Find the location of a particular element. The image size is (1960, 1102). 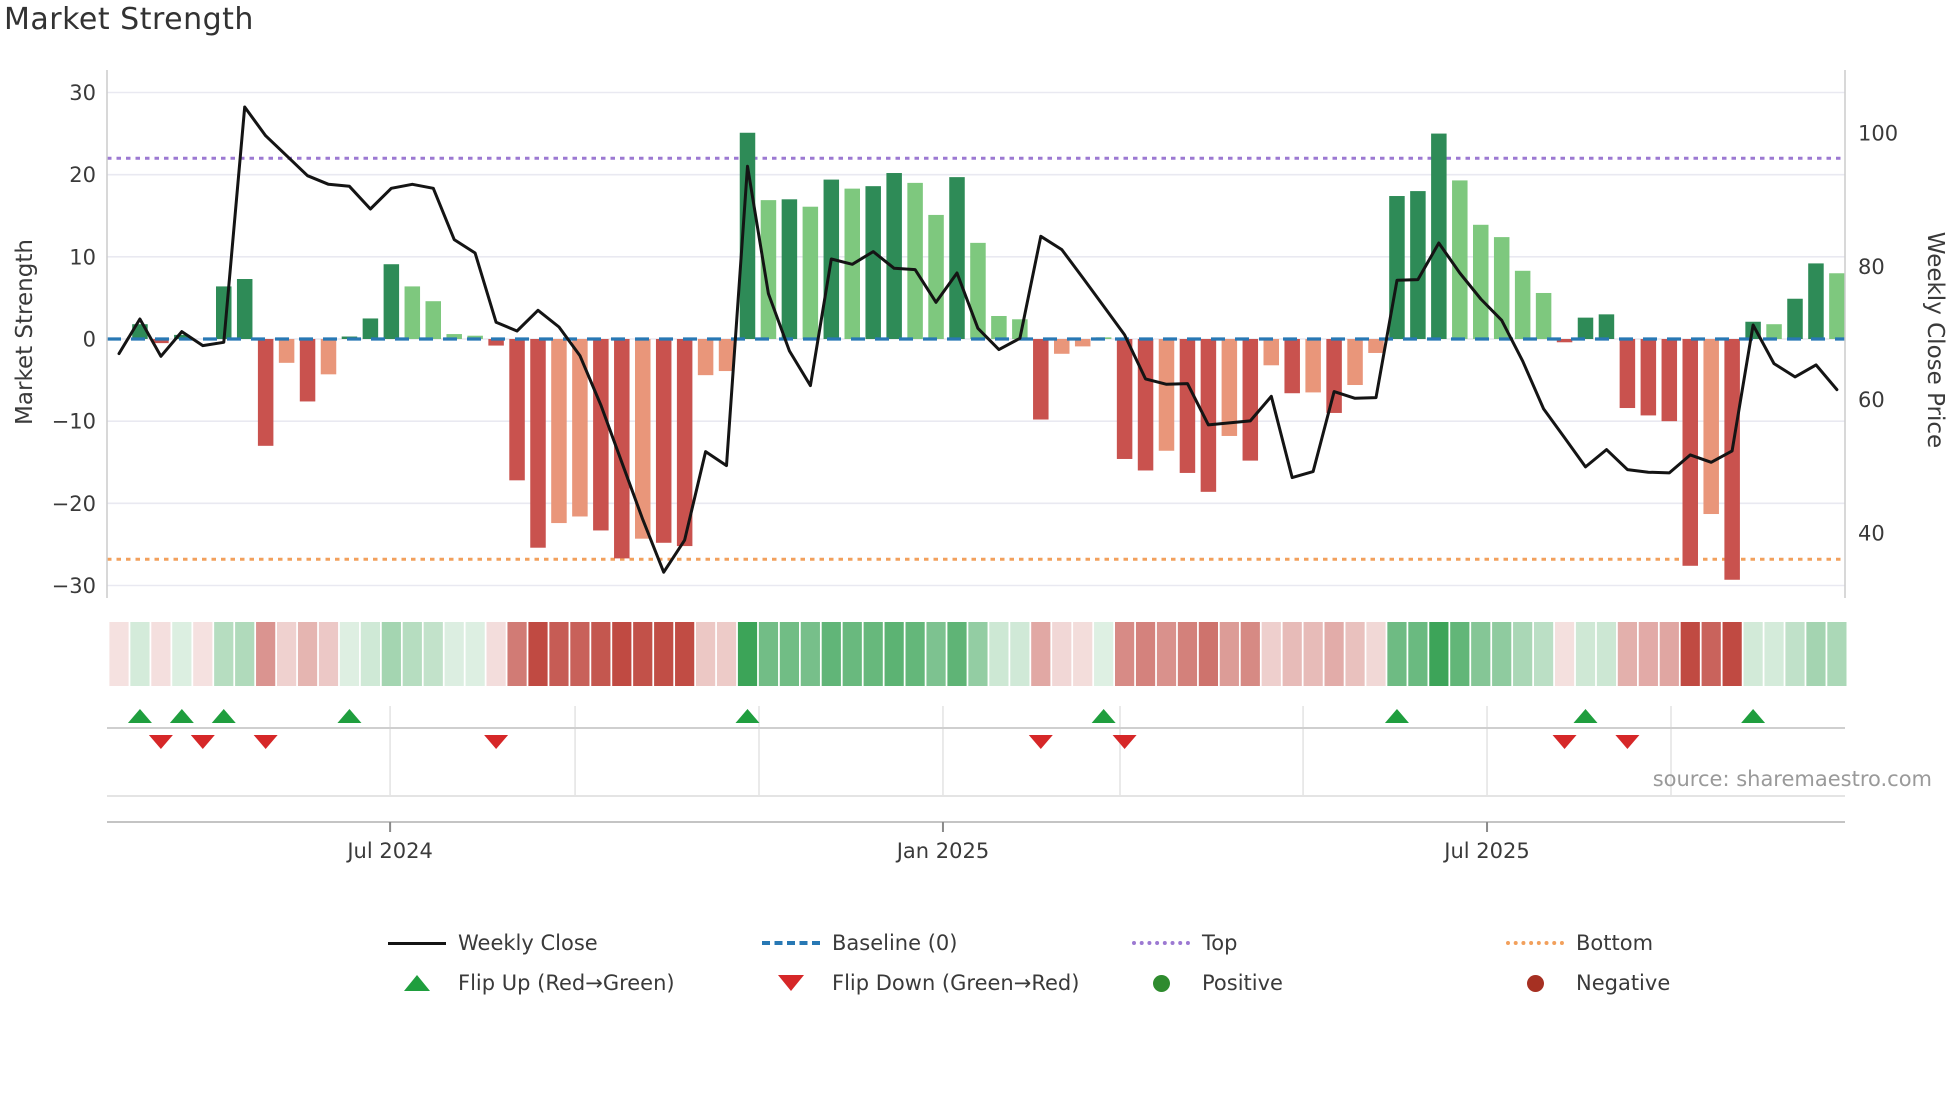

source-text: source: sharemaestro.com is located at coordinates (1792, 779).